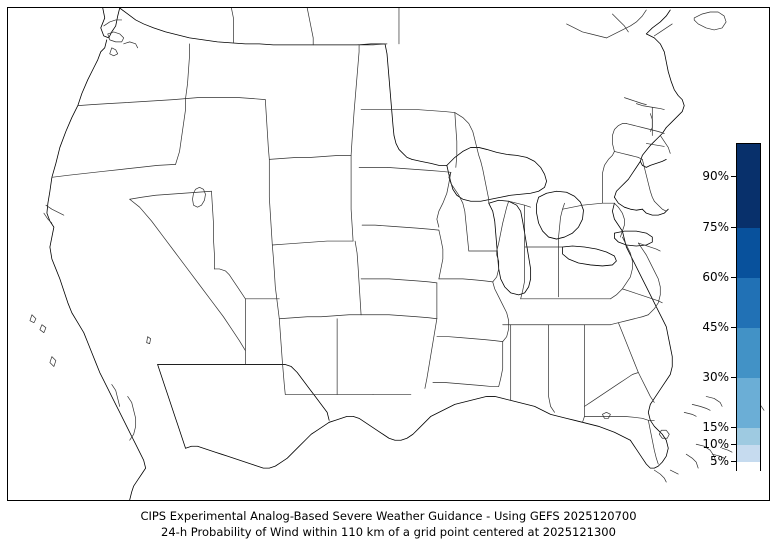 Image resolution: width=777 pixels, height=551 pixels. What do you see at coordinates (715, 444) in the screenshot?
I see `colorbar-tick-label: 10%` at bounding box center [715, 444].